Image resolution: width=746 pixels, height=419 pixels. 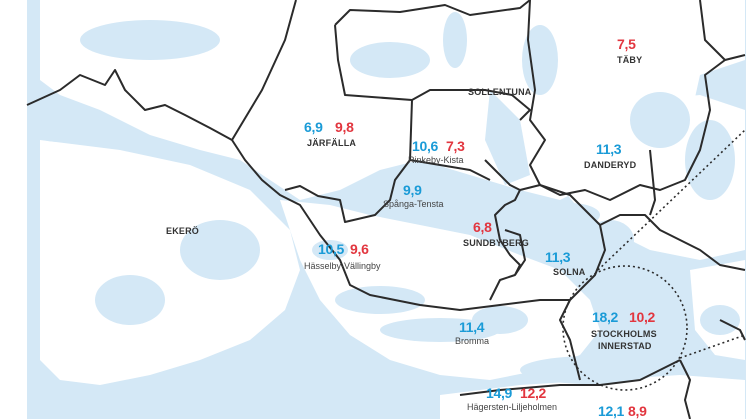 I want to click on hagersten-value-blue: 14,9, so click(x=499, y=393).